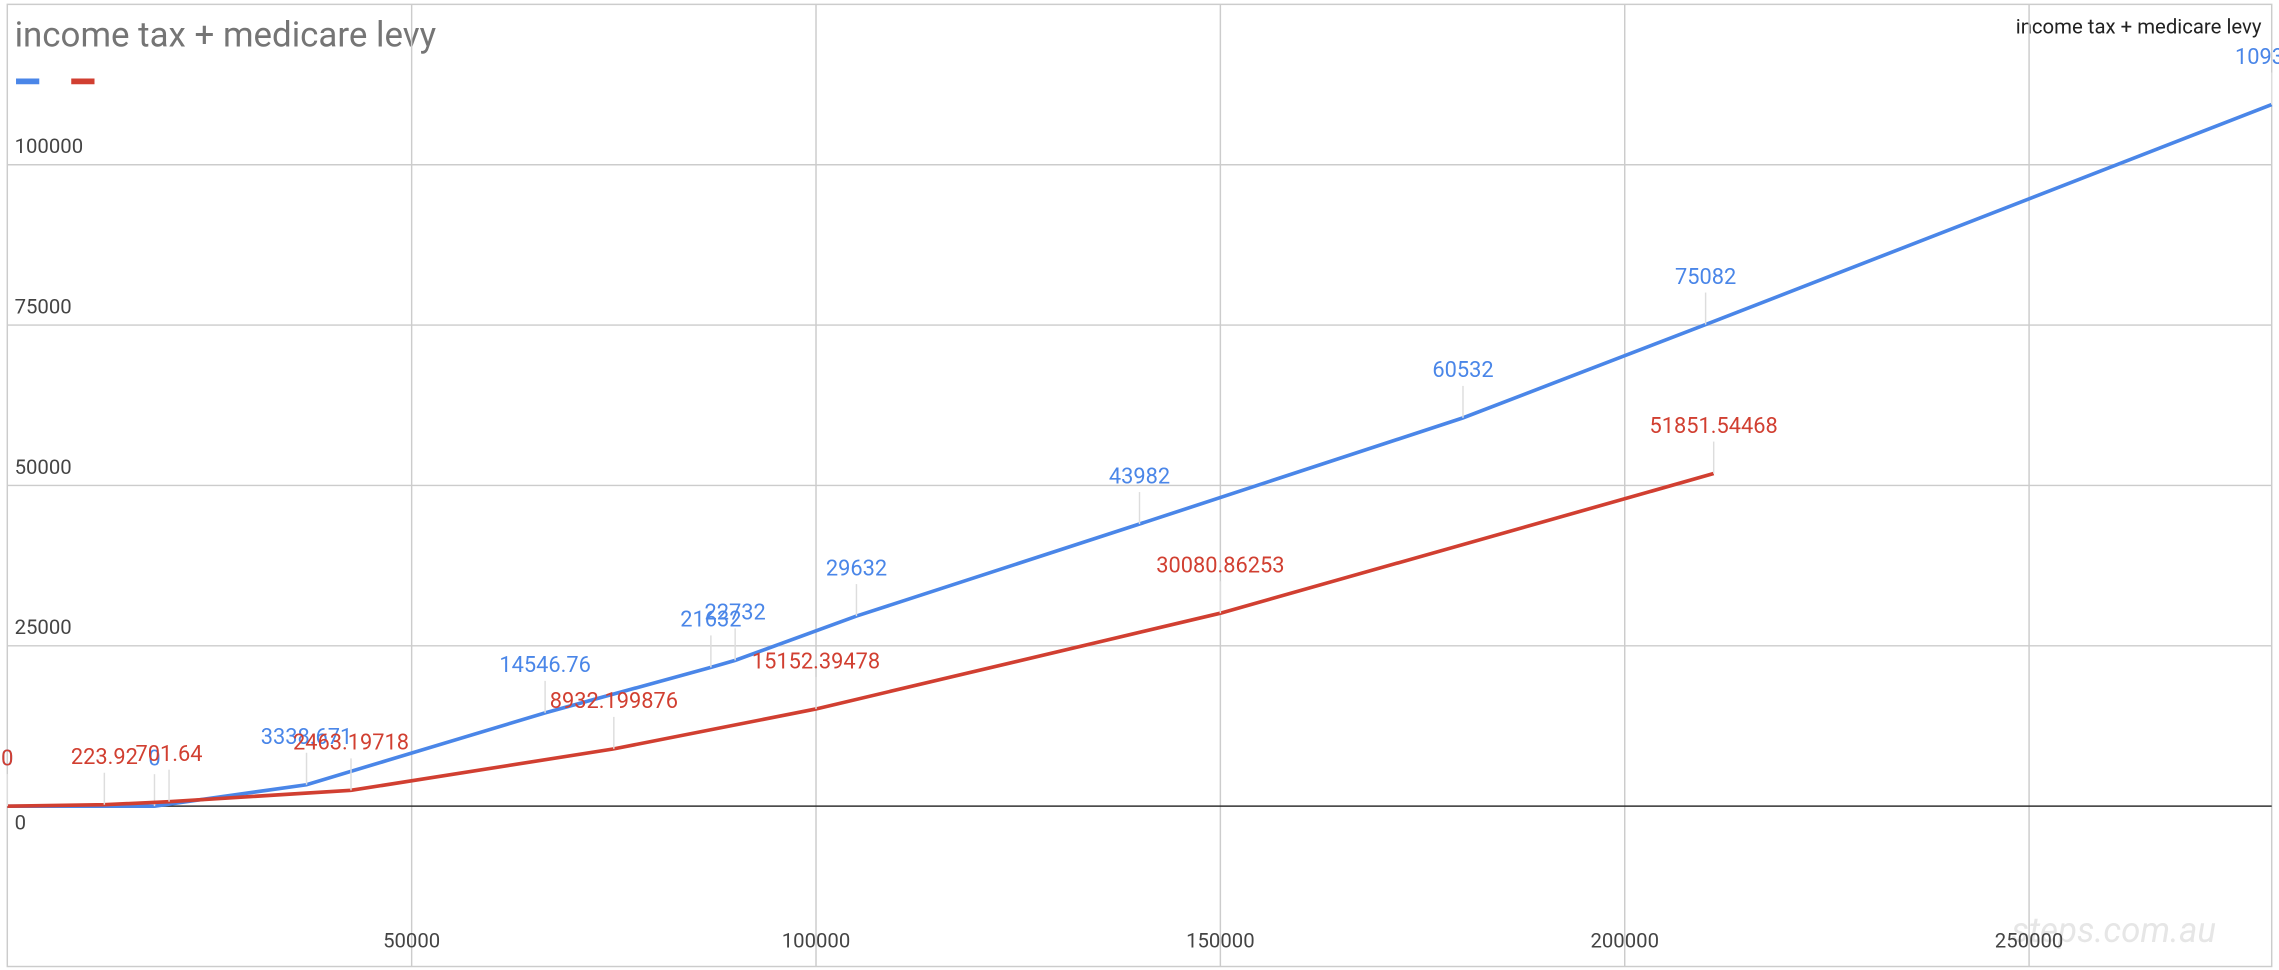  I want to click on data-label: 75082, so click(1705, 277).